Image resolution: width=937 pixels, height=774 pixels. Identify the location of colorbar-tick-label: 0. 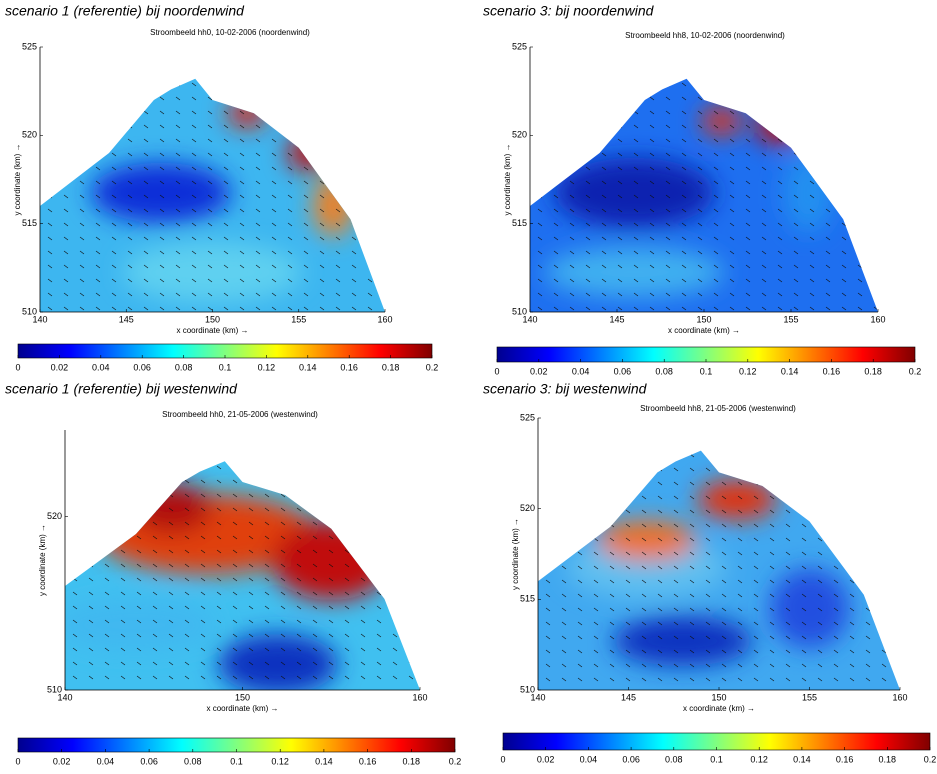
(17, 761).